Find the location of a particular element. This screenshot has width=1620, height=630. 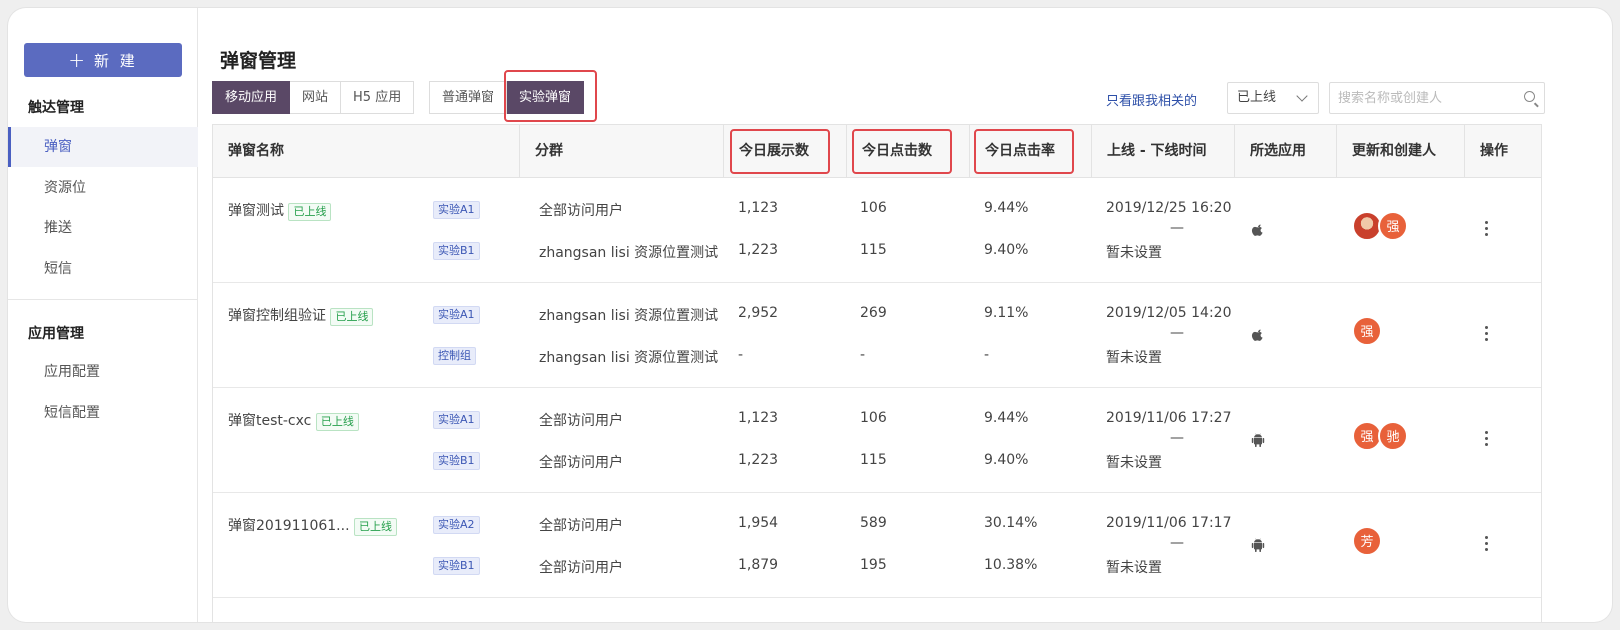

popup-name: 弹窗test-cxc 已上线 is located at coordinates (293, 420).